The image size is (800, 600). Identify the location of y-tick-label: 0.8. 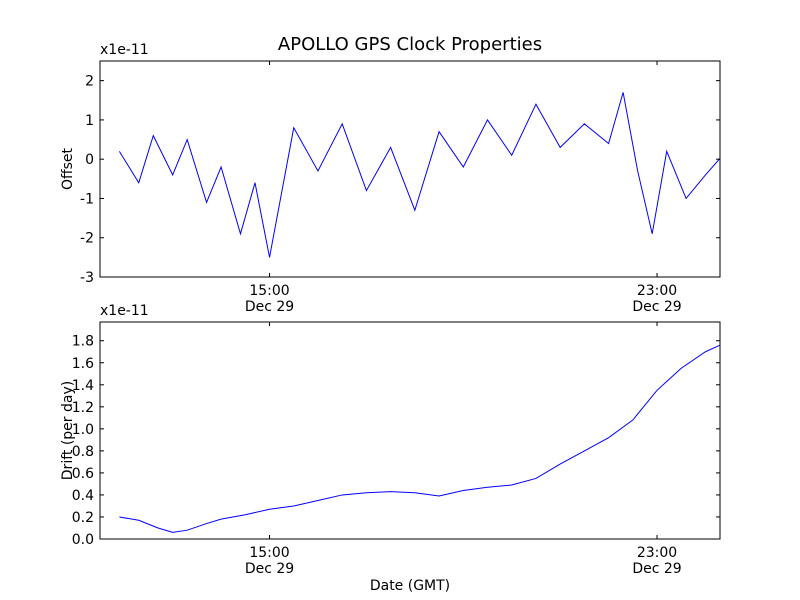
(83, 452).